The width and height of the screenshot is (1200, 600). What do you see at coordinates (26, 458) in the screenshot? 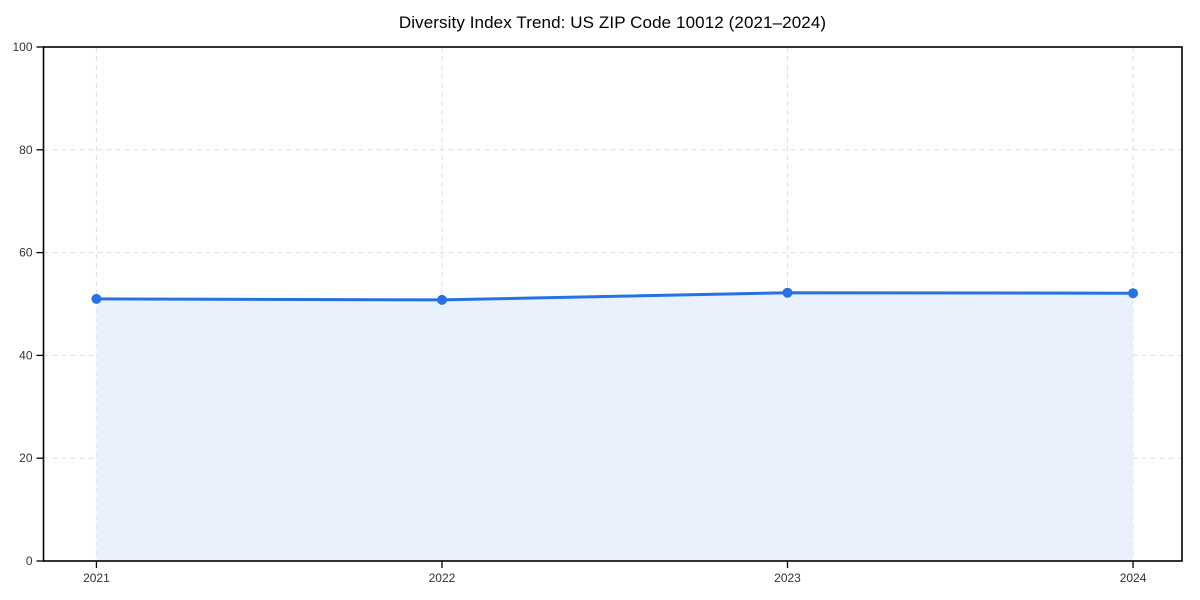
I see `y-tick-label: 20` at bounding box center [26, 458].